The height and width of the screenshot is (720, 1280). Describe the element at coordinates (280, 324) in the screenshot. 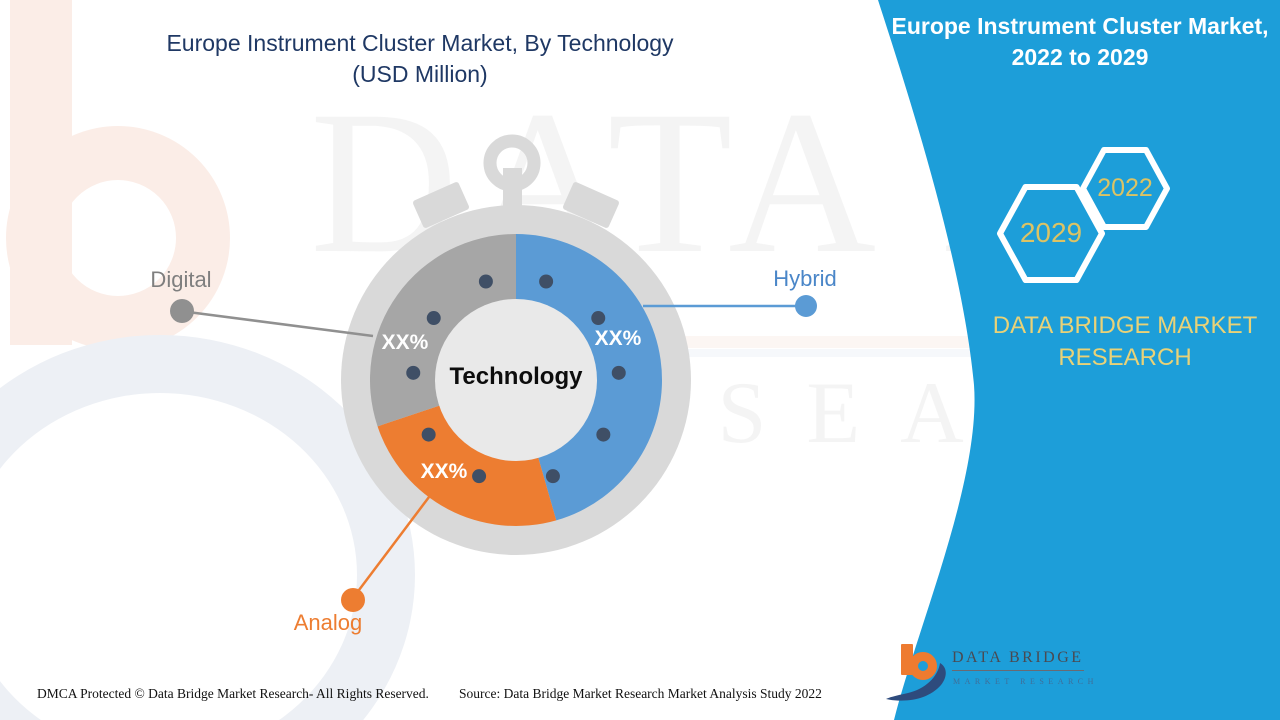

I see `callout-line-digital` at that location.